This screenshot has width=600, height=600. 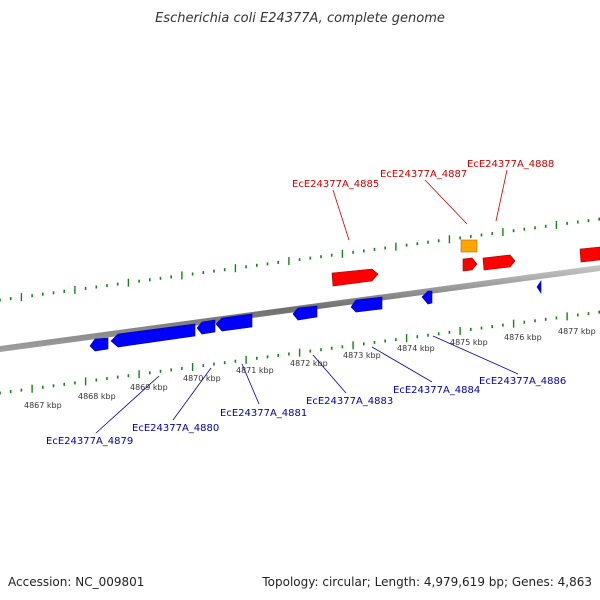 What do you see at coordinates (43, 405) in the screenshot?
I see `kbp-label: 4867 kbp` at bounding box center [43, 405].